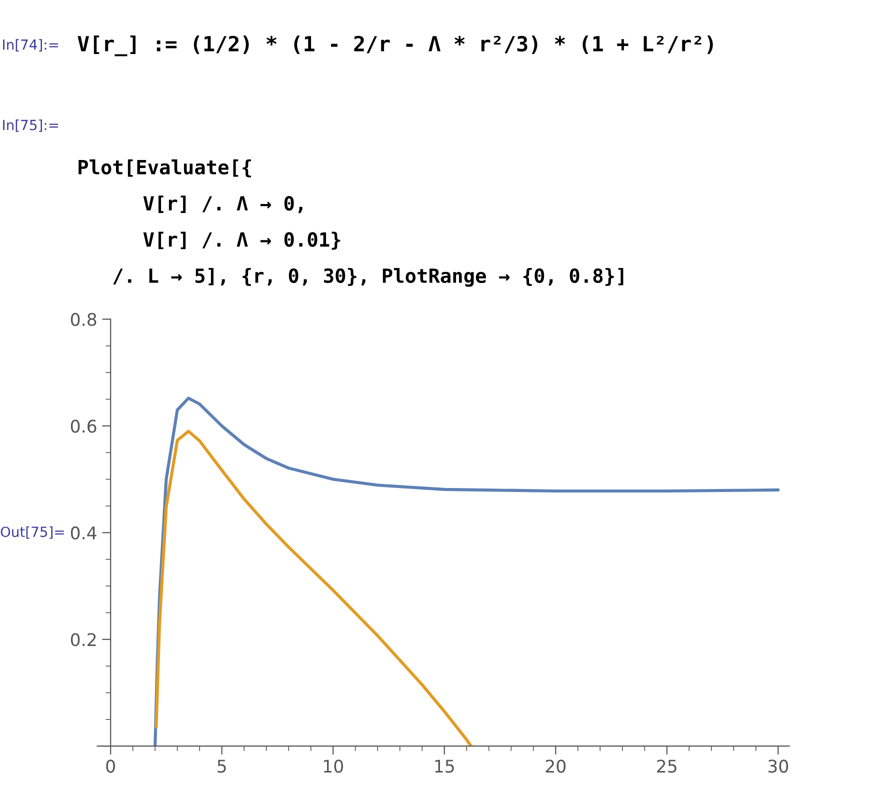 This screenshot has height=804, width=876. What do you see at coordinates (368, 277) in the screenshot?
I see `text: /. L → 5], {r, 0, 30}, PlotRange → {0, 0.8}]` at bounding box center [368, 277].